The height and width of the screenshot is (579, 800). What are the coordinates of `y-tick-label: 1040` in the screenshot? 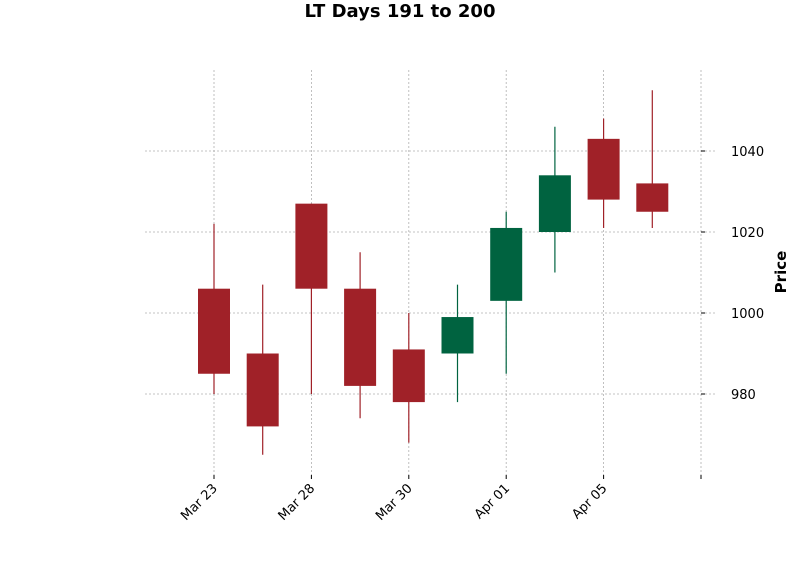 It's located at (747, 152).